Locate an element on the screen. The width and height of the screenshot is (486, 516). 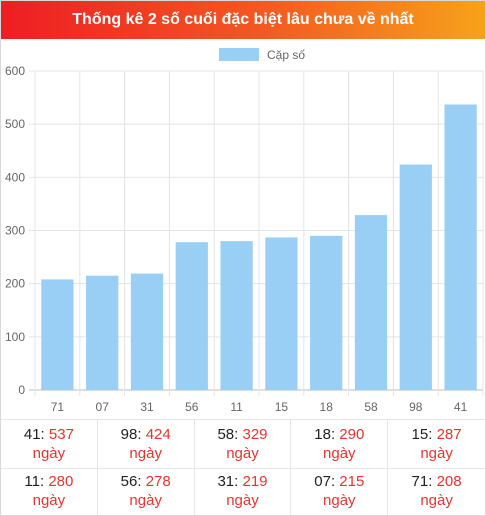
x-tick-label: 18 is located at coordinates (327, 407).